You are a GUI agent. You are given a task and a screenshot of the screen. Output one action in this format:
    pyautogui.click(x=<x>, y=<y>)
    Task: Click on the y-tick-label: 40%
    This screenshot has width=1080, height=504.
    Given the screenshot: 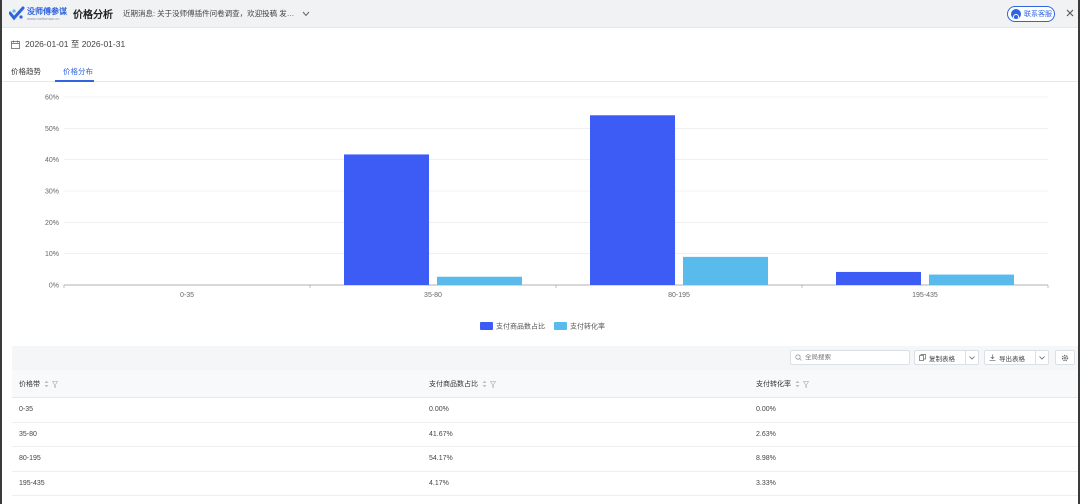 What is the action you would take?
    pyautogui.click(x=52, y=160)
    